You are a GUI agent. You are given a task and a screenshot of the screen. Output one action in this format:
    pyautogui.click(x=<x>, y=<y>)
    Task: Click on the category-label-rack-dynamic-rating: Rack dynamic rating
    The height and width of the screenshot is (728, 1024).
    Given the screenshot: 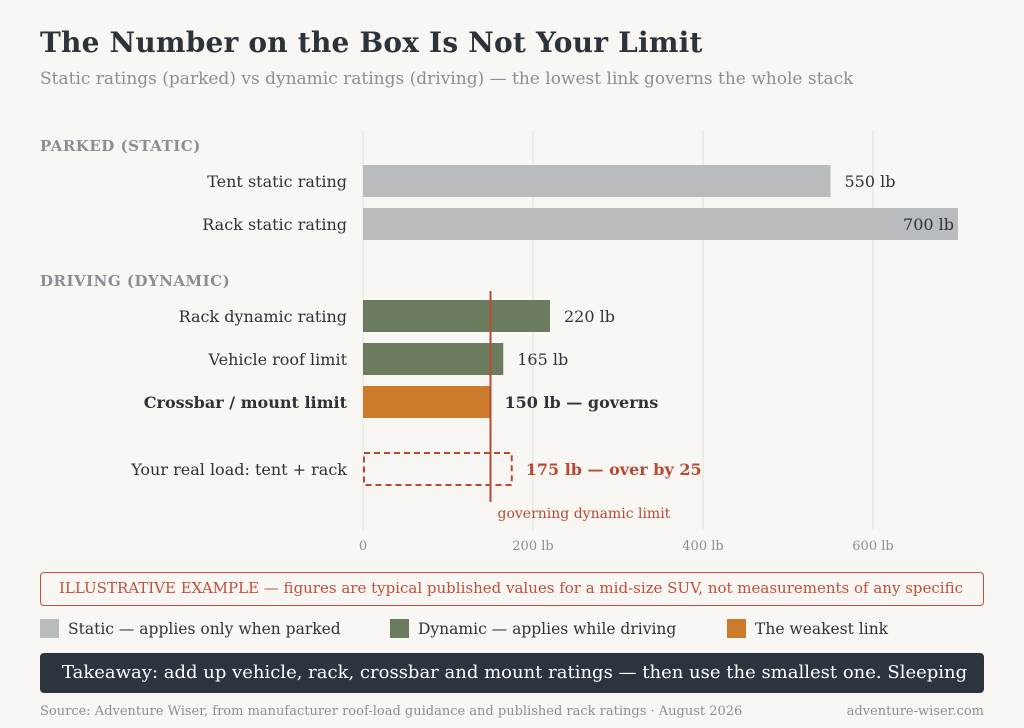 What is the action you would take?
    pyautogui.click(x=263, y=316)
    